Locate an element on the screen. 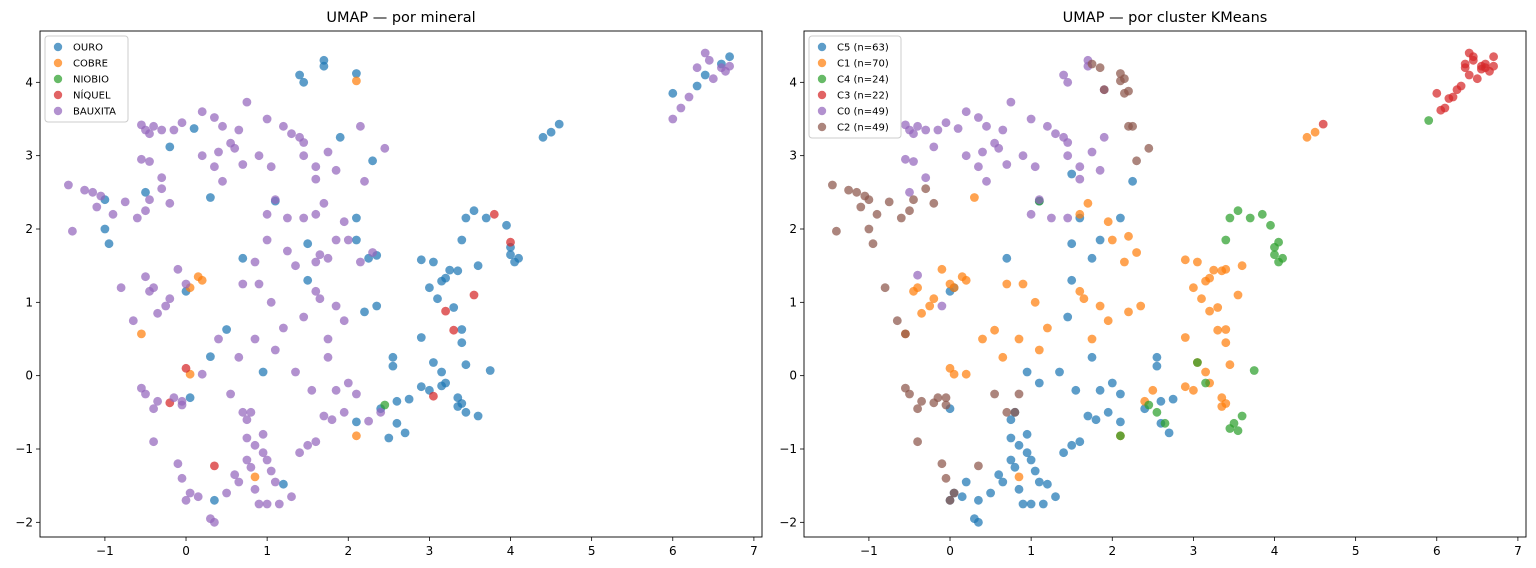  legend-label: C3 (n=22) is located at coordinates (863, 96).